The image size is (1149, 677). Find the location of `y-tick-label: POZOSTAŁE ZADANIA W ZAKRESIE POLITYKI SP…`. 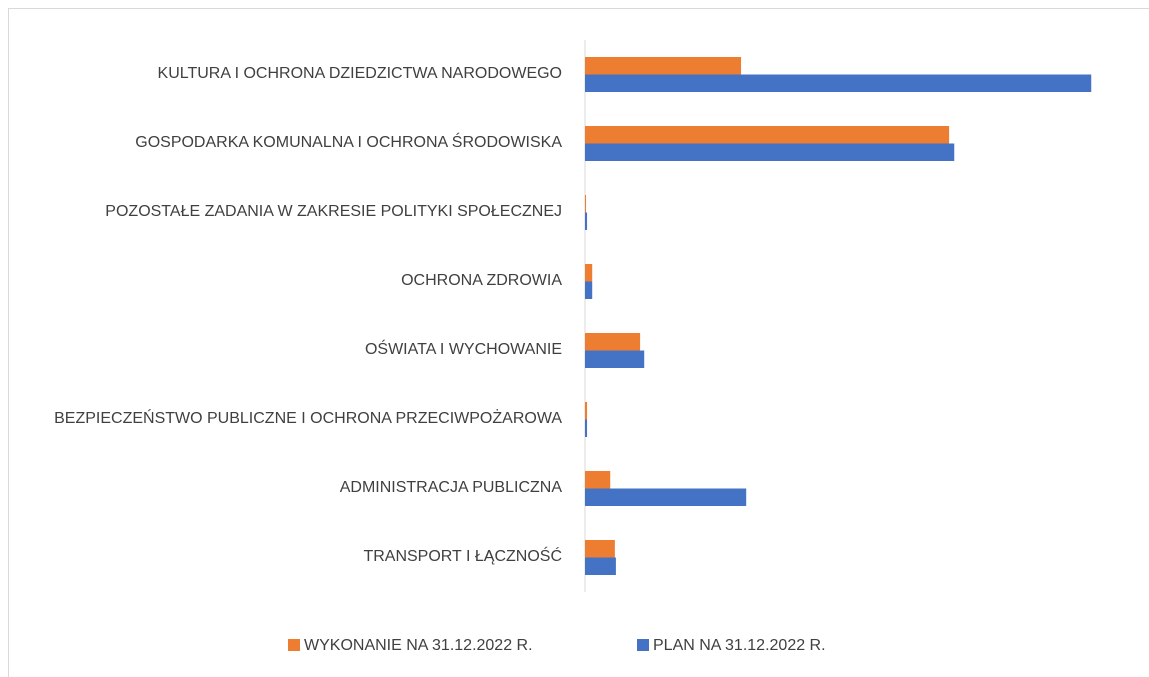

y-tick-label: POZOSTAŁE ZADANIA W ZAKRESIE POLITYKI SP… is located at coordinates (333, 212).